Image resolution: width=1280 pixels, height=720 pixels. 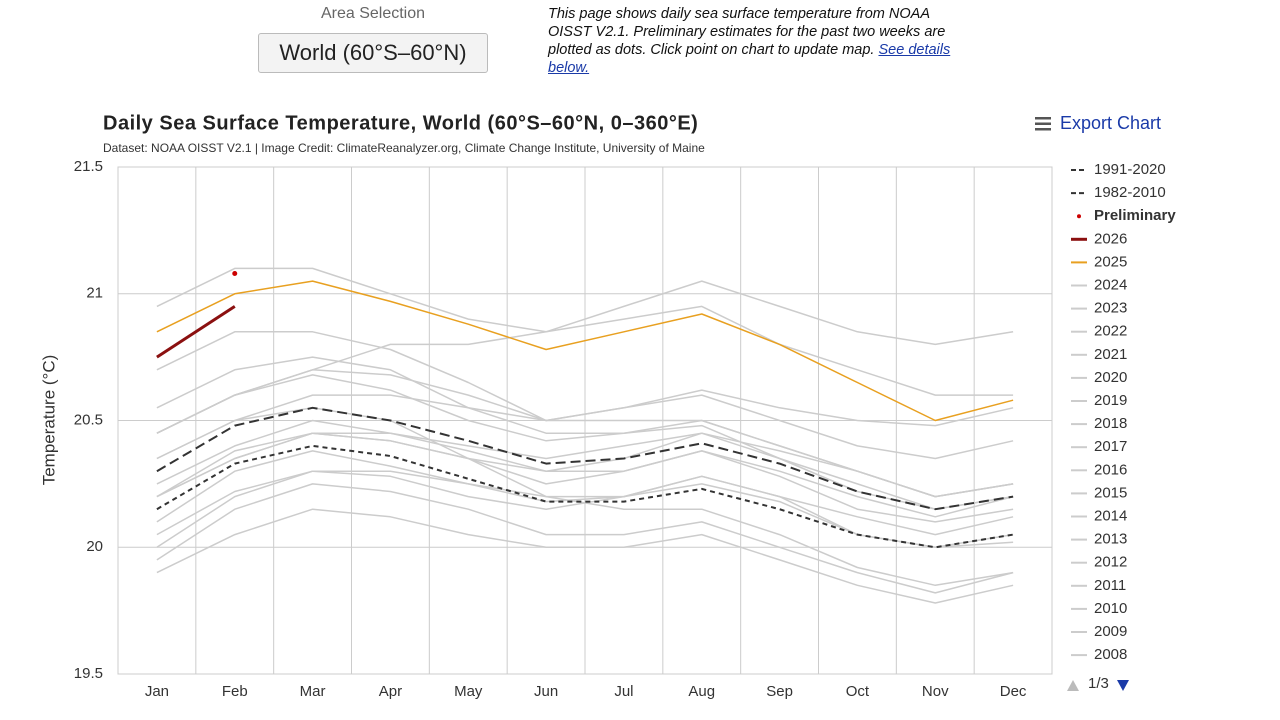 I want to click on y-tick-label: 20, so click(x=94, y=546).